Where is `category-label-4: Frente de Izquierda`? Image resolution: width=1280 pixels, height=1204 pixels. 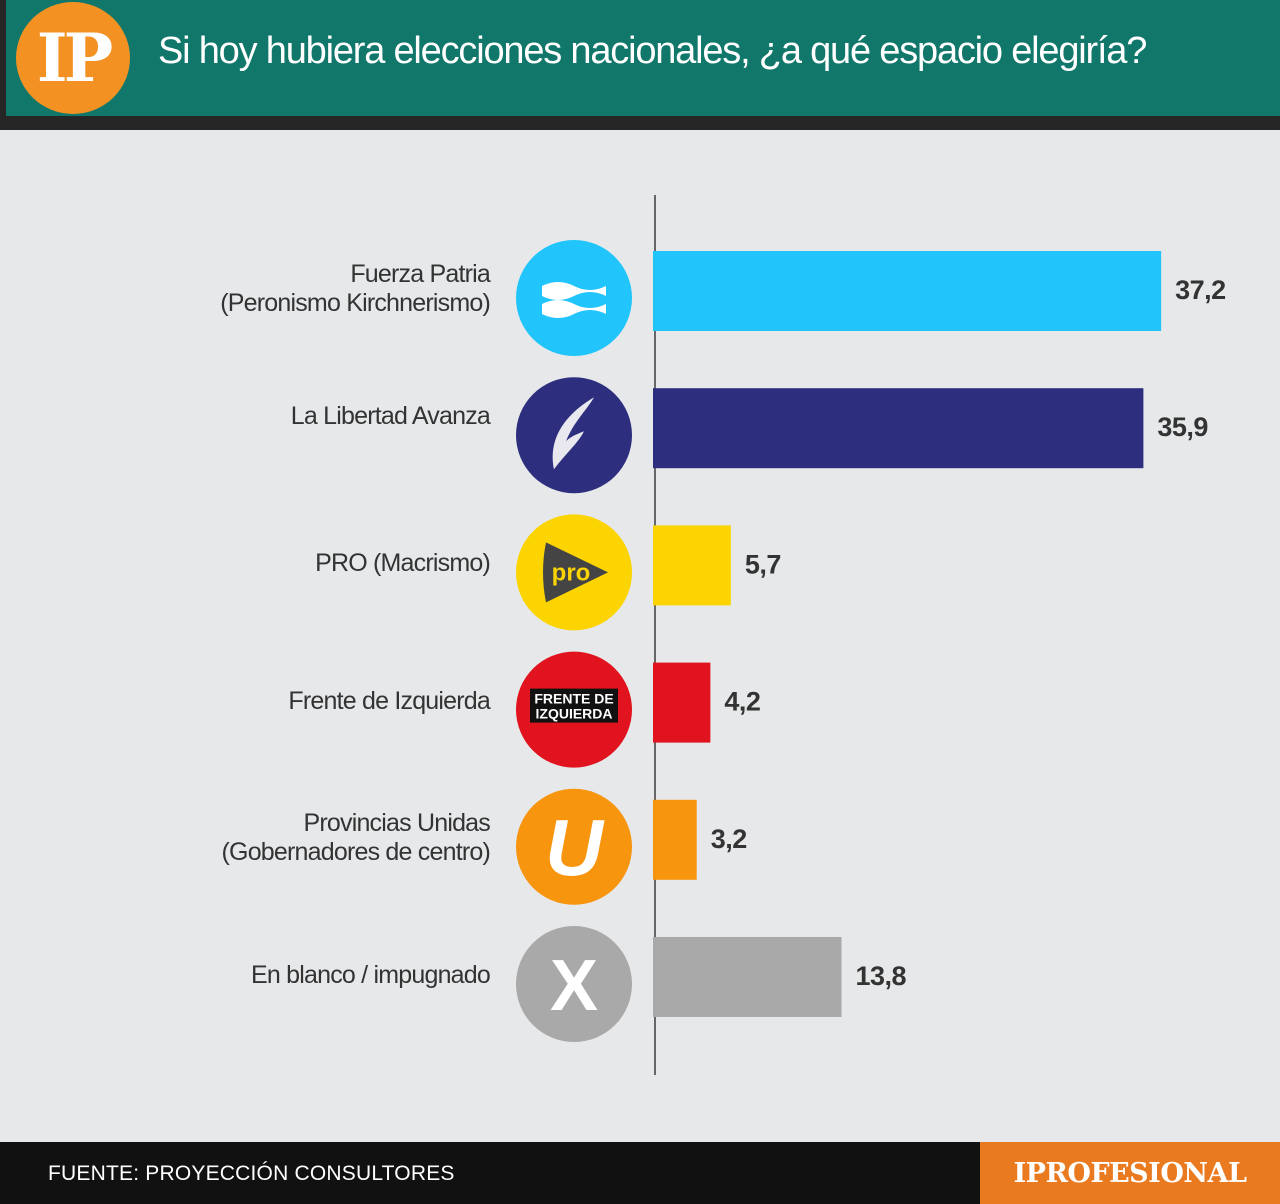
category-label-4: Frente de Izquierda is located at coordinates (280, 701).